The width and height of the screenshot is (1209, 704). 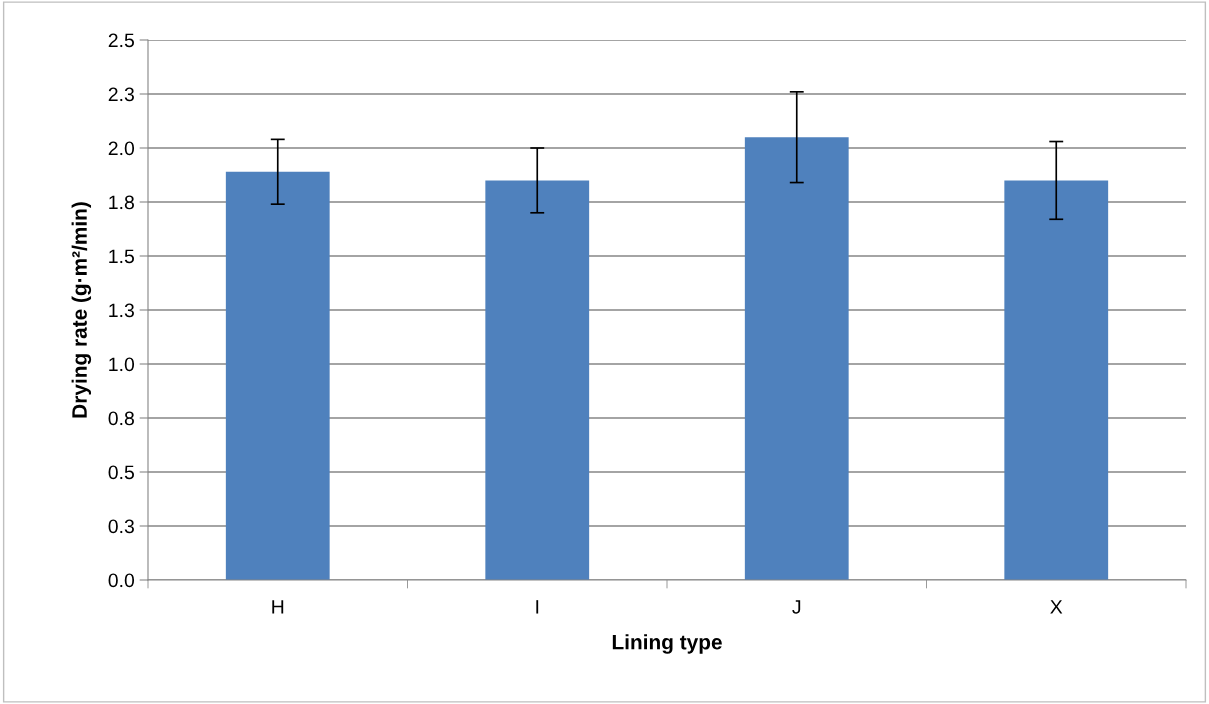 What do you see at coordinates (122, 364) in the screenshot?
I see `y-tick-label: 1.0` at bounding box center [122, 364].